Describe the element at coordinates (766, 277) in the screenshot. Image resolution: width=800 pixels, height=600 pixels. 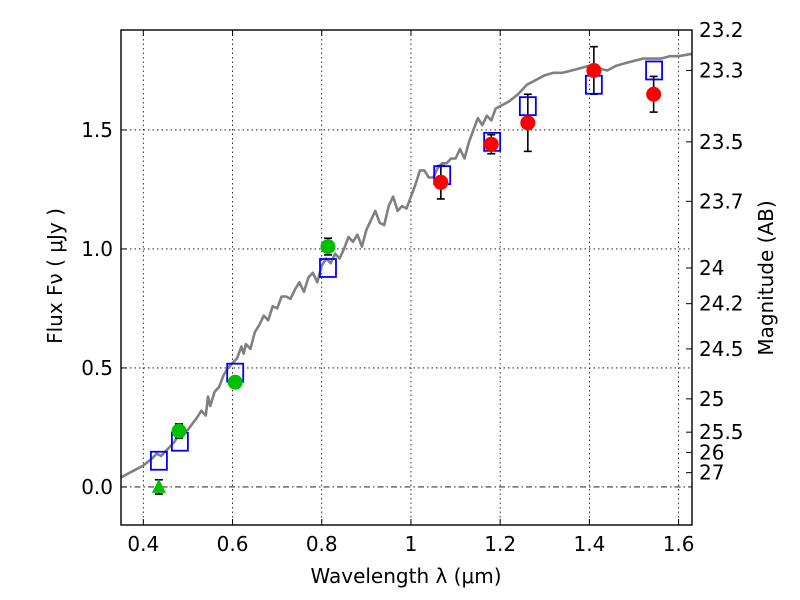
I see `right-axis-label: Magnitude (AB)` at that location.